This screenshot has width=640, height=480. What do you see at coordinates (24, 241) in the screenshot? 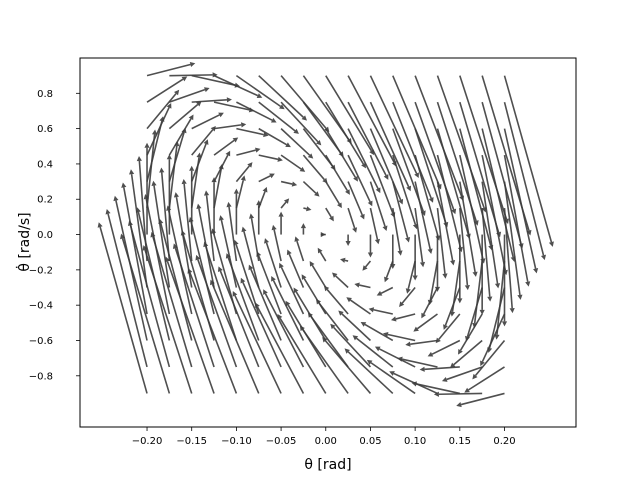
I see `y-axis-label: θ̇ [rad/s]` at bounding box center [24, 241].